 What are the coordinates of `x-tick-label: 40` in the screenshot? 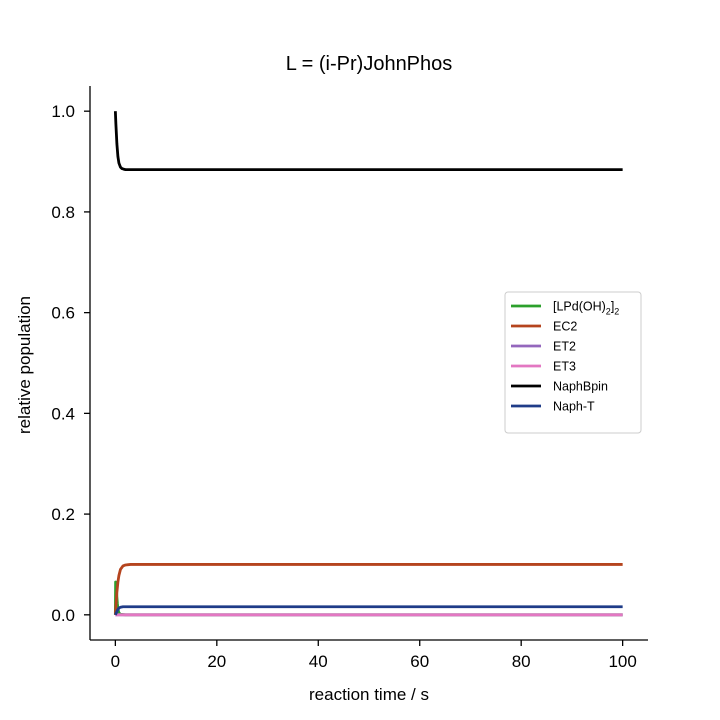 It's located at (318, 661).